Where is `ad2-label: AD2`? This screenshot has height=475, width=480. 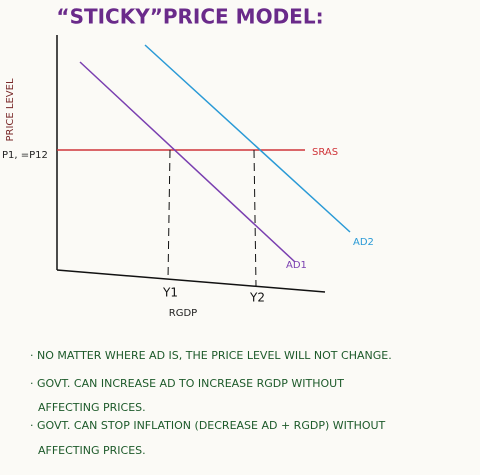
ad2-label: AD2 is located at coordinates (363, 242).